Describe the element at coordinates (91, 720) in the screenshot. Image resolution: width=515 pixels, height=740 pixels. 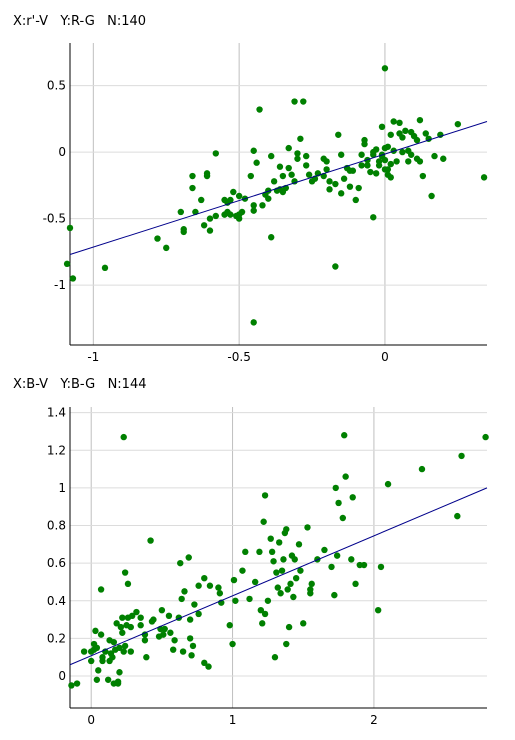
I see `x-tick-label: 0` at that location.